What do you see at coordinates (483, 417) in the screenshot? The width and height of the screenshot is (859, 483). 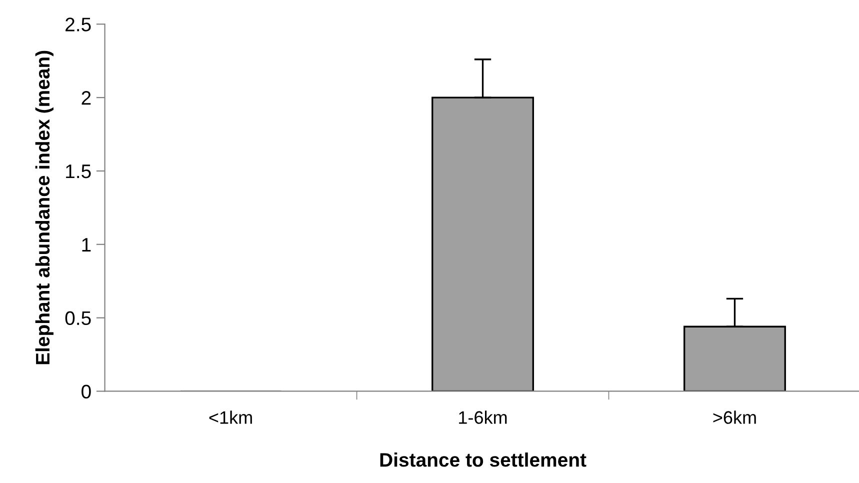 I see `x-tick-label: 1-6km` at bounding box center [483, 417].